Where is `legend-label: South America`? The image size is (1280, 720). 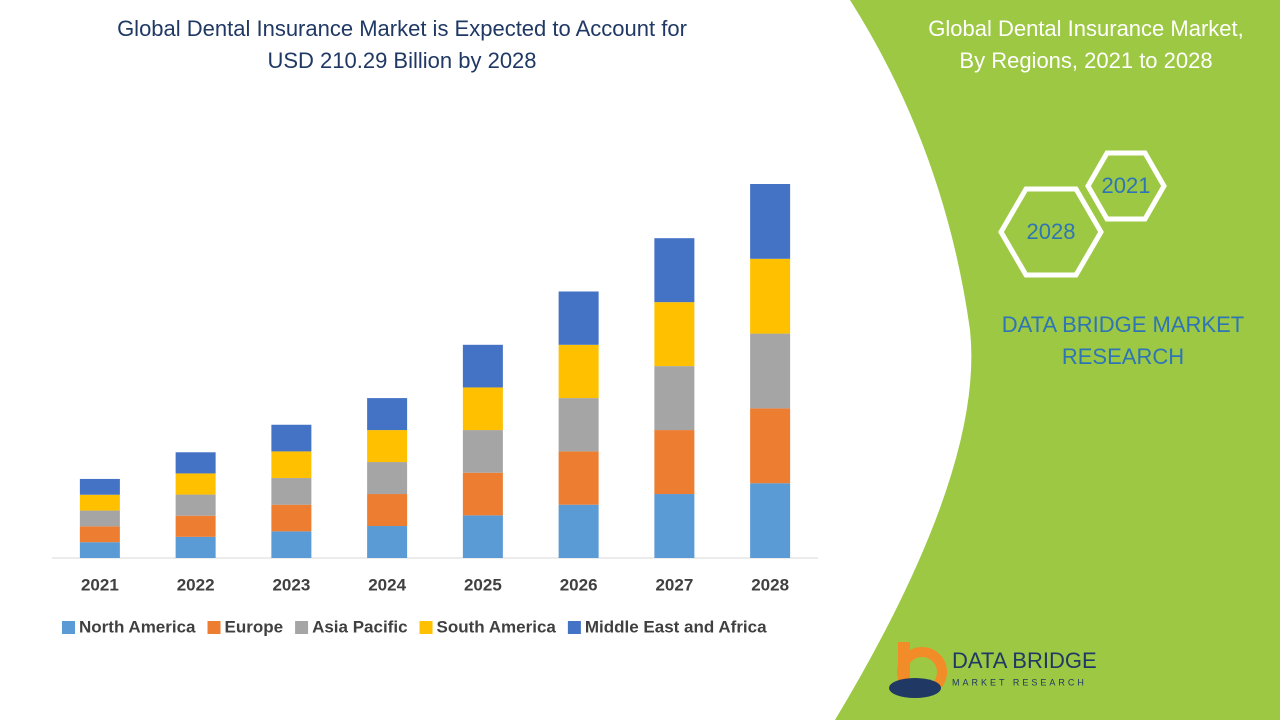 legend-label: South America is located at coordinates (497, 626).